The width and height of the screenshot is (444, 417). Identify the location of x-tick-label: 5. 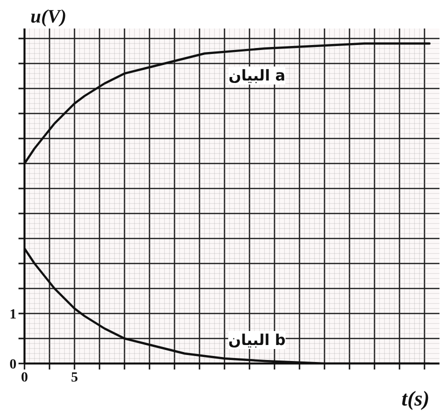
(74, 378).